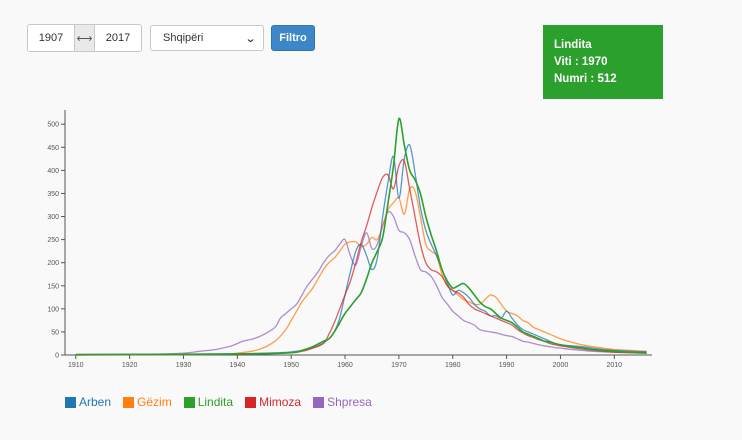 Image resolution: width=742 pixels, height=440 pixels. What do you see at coordinates (561, 365) in the screenshot?
I see `x-tick-label: 2000` at bounding box center [561, 365].